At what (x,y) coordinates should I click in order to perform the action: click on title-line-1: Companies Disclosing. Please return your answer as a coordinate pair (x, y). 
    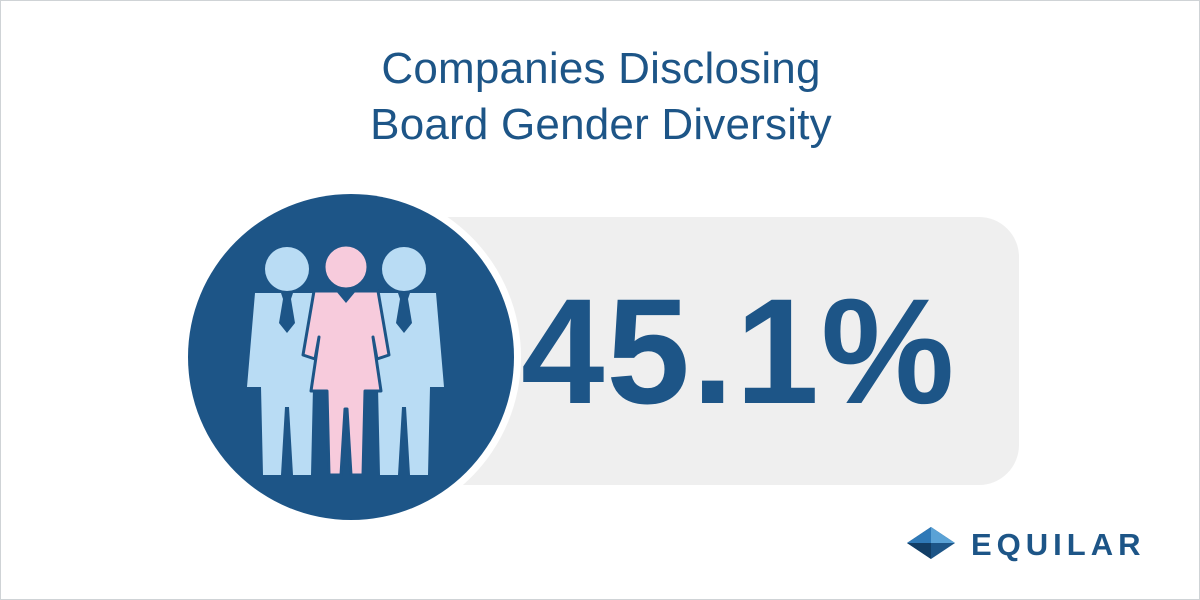
    Looking at the image, I should click on (601, 68).